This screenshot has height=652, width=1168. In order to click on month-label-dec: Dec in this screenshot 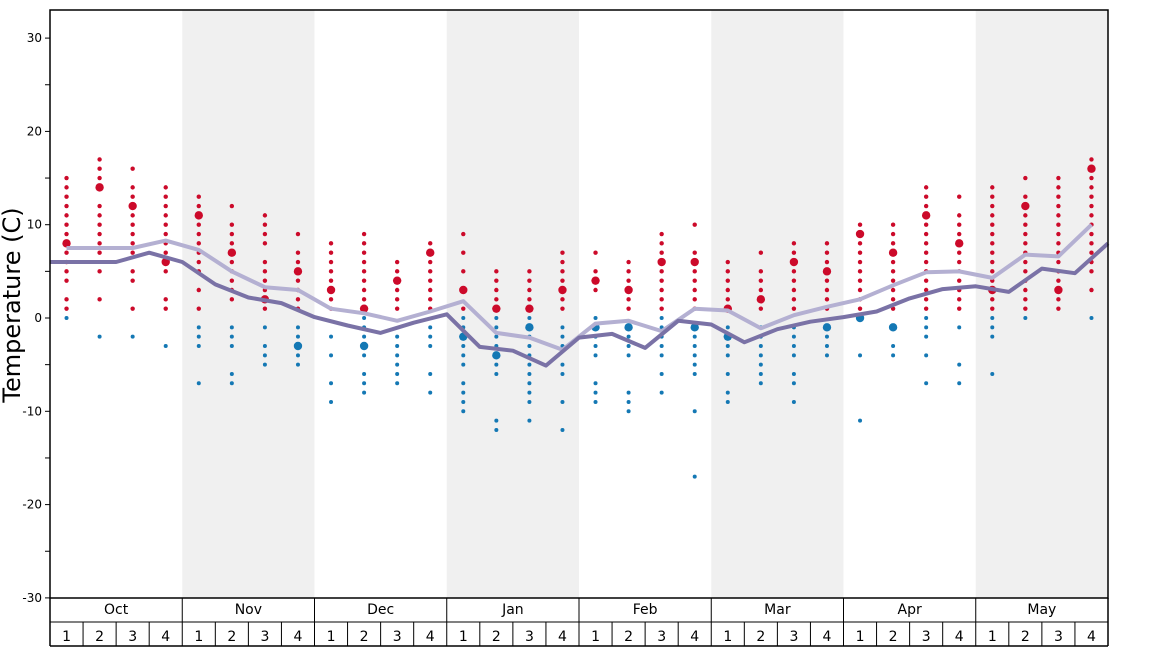, I will do `click(380, 610)`.